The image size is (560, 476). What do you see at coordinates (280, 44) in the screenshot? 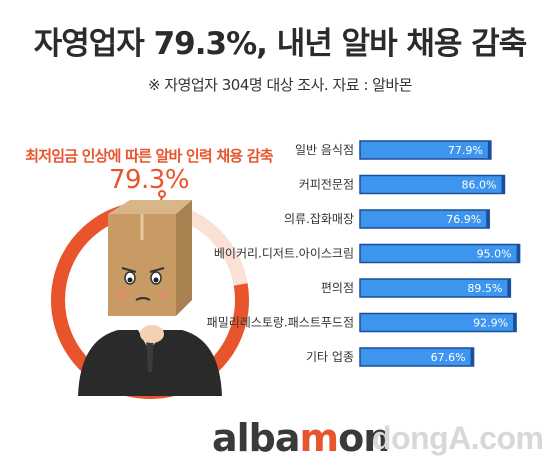
I see `chart-title: 자영업자 79.3%, 내년 알바 채용 감축` at bounding box center [280, 44].